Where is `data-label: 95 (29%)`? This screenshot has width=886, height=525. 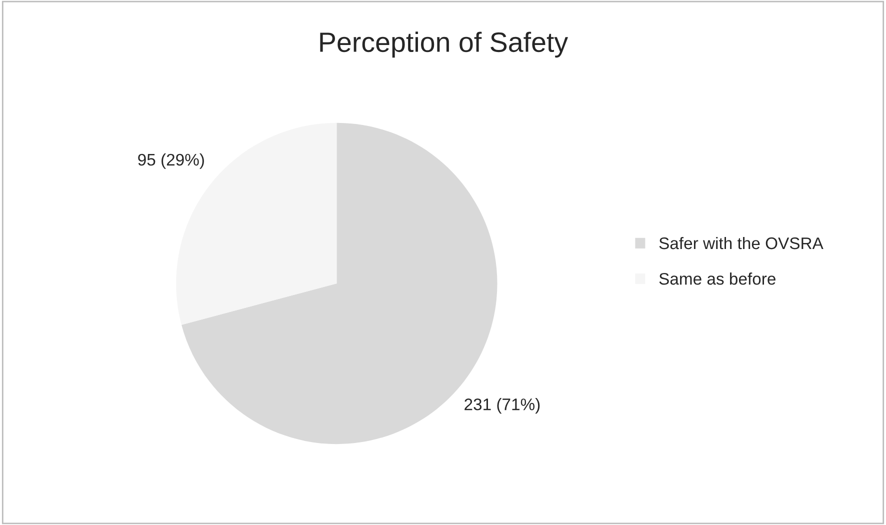 data-label: 95 (29%) is located at coordinates (171, 161).